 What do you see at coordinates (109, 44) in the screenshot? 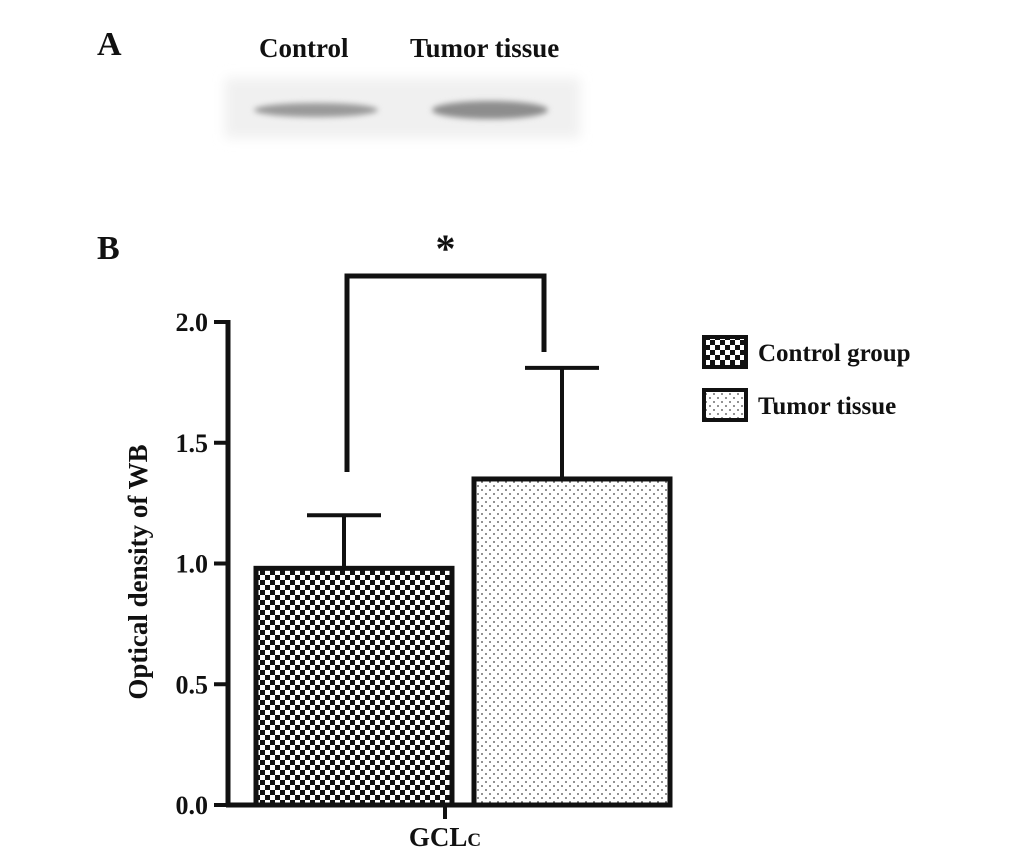
I see `panel-label-a: A` at bounding box center [109, 44].